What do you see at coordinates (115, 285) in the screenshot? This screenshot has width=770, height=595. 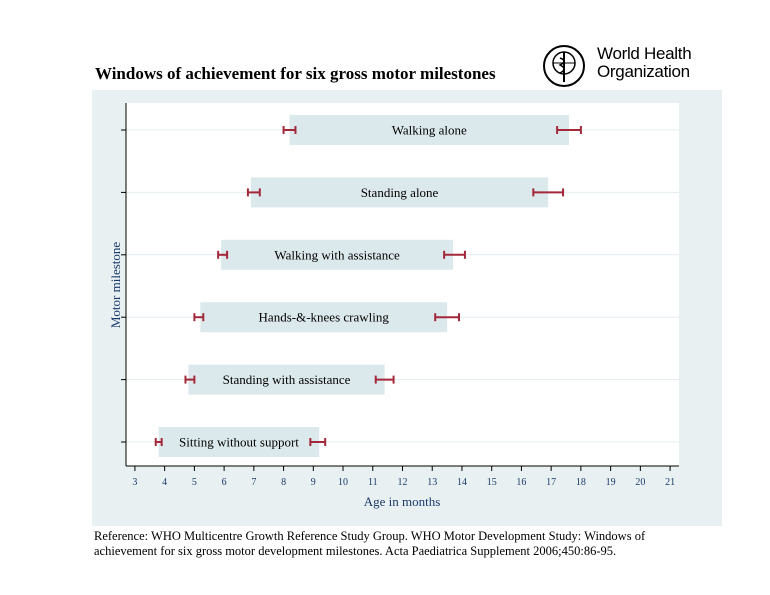 I see `y-axis-label: Motor milestone` at bounding box center [115, 285].